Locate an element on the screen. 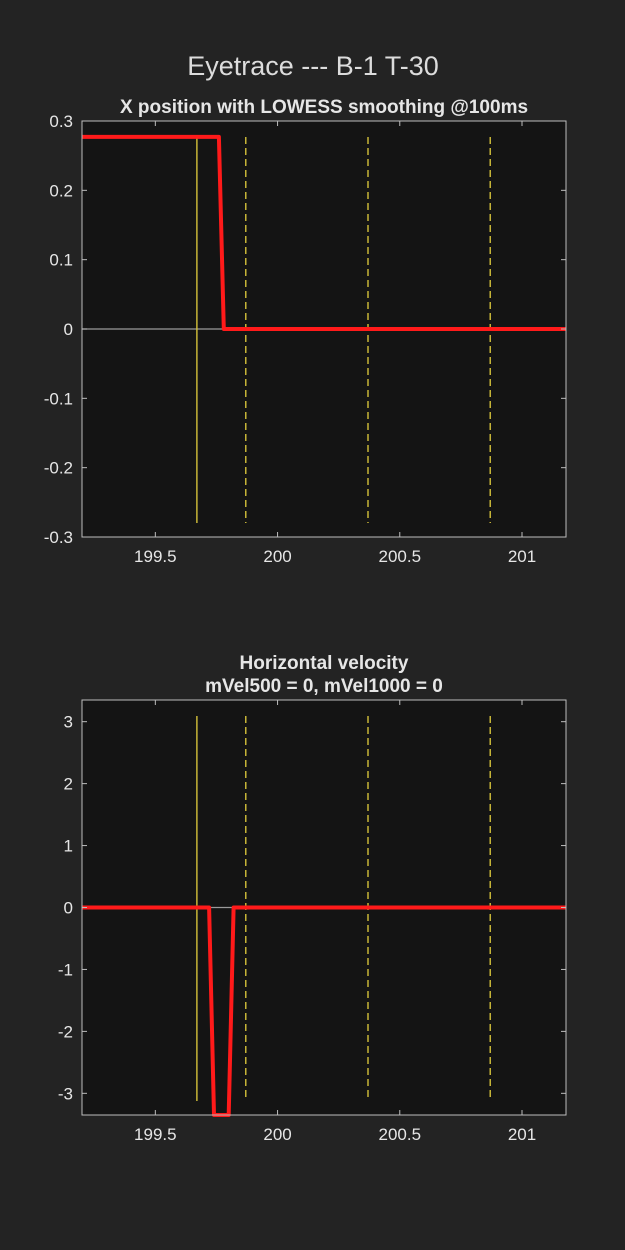  position-ytick-label: 0.1 is located at coordinates (61, 260).